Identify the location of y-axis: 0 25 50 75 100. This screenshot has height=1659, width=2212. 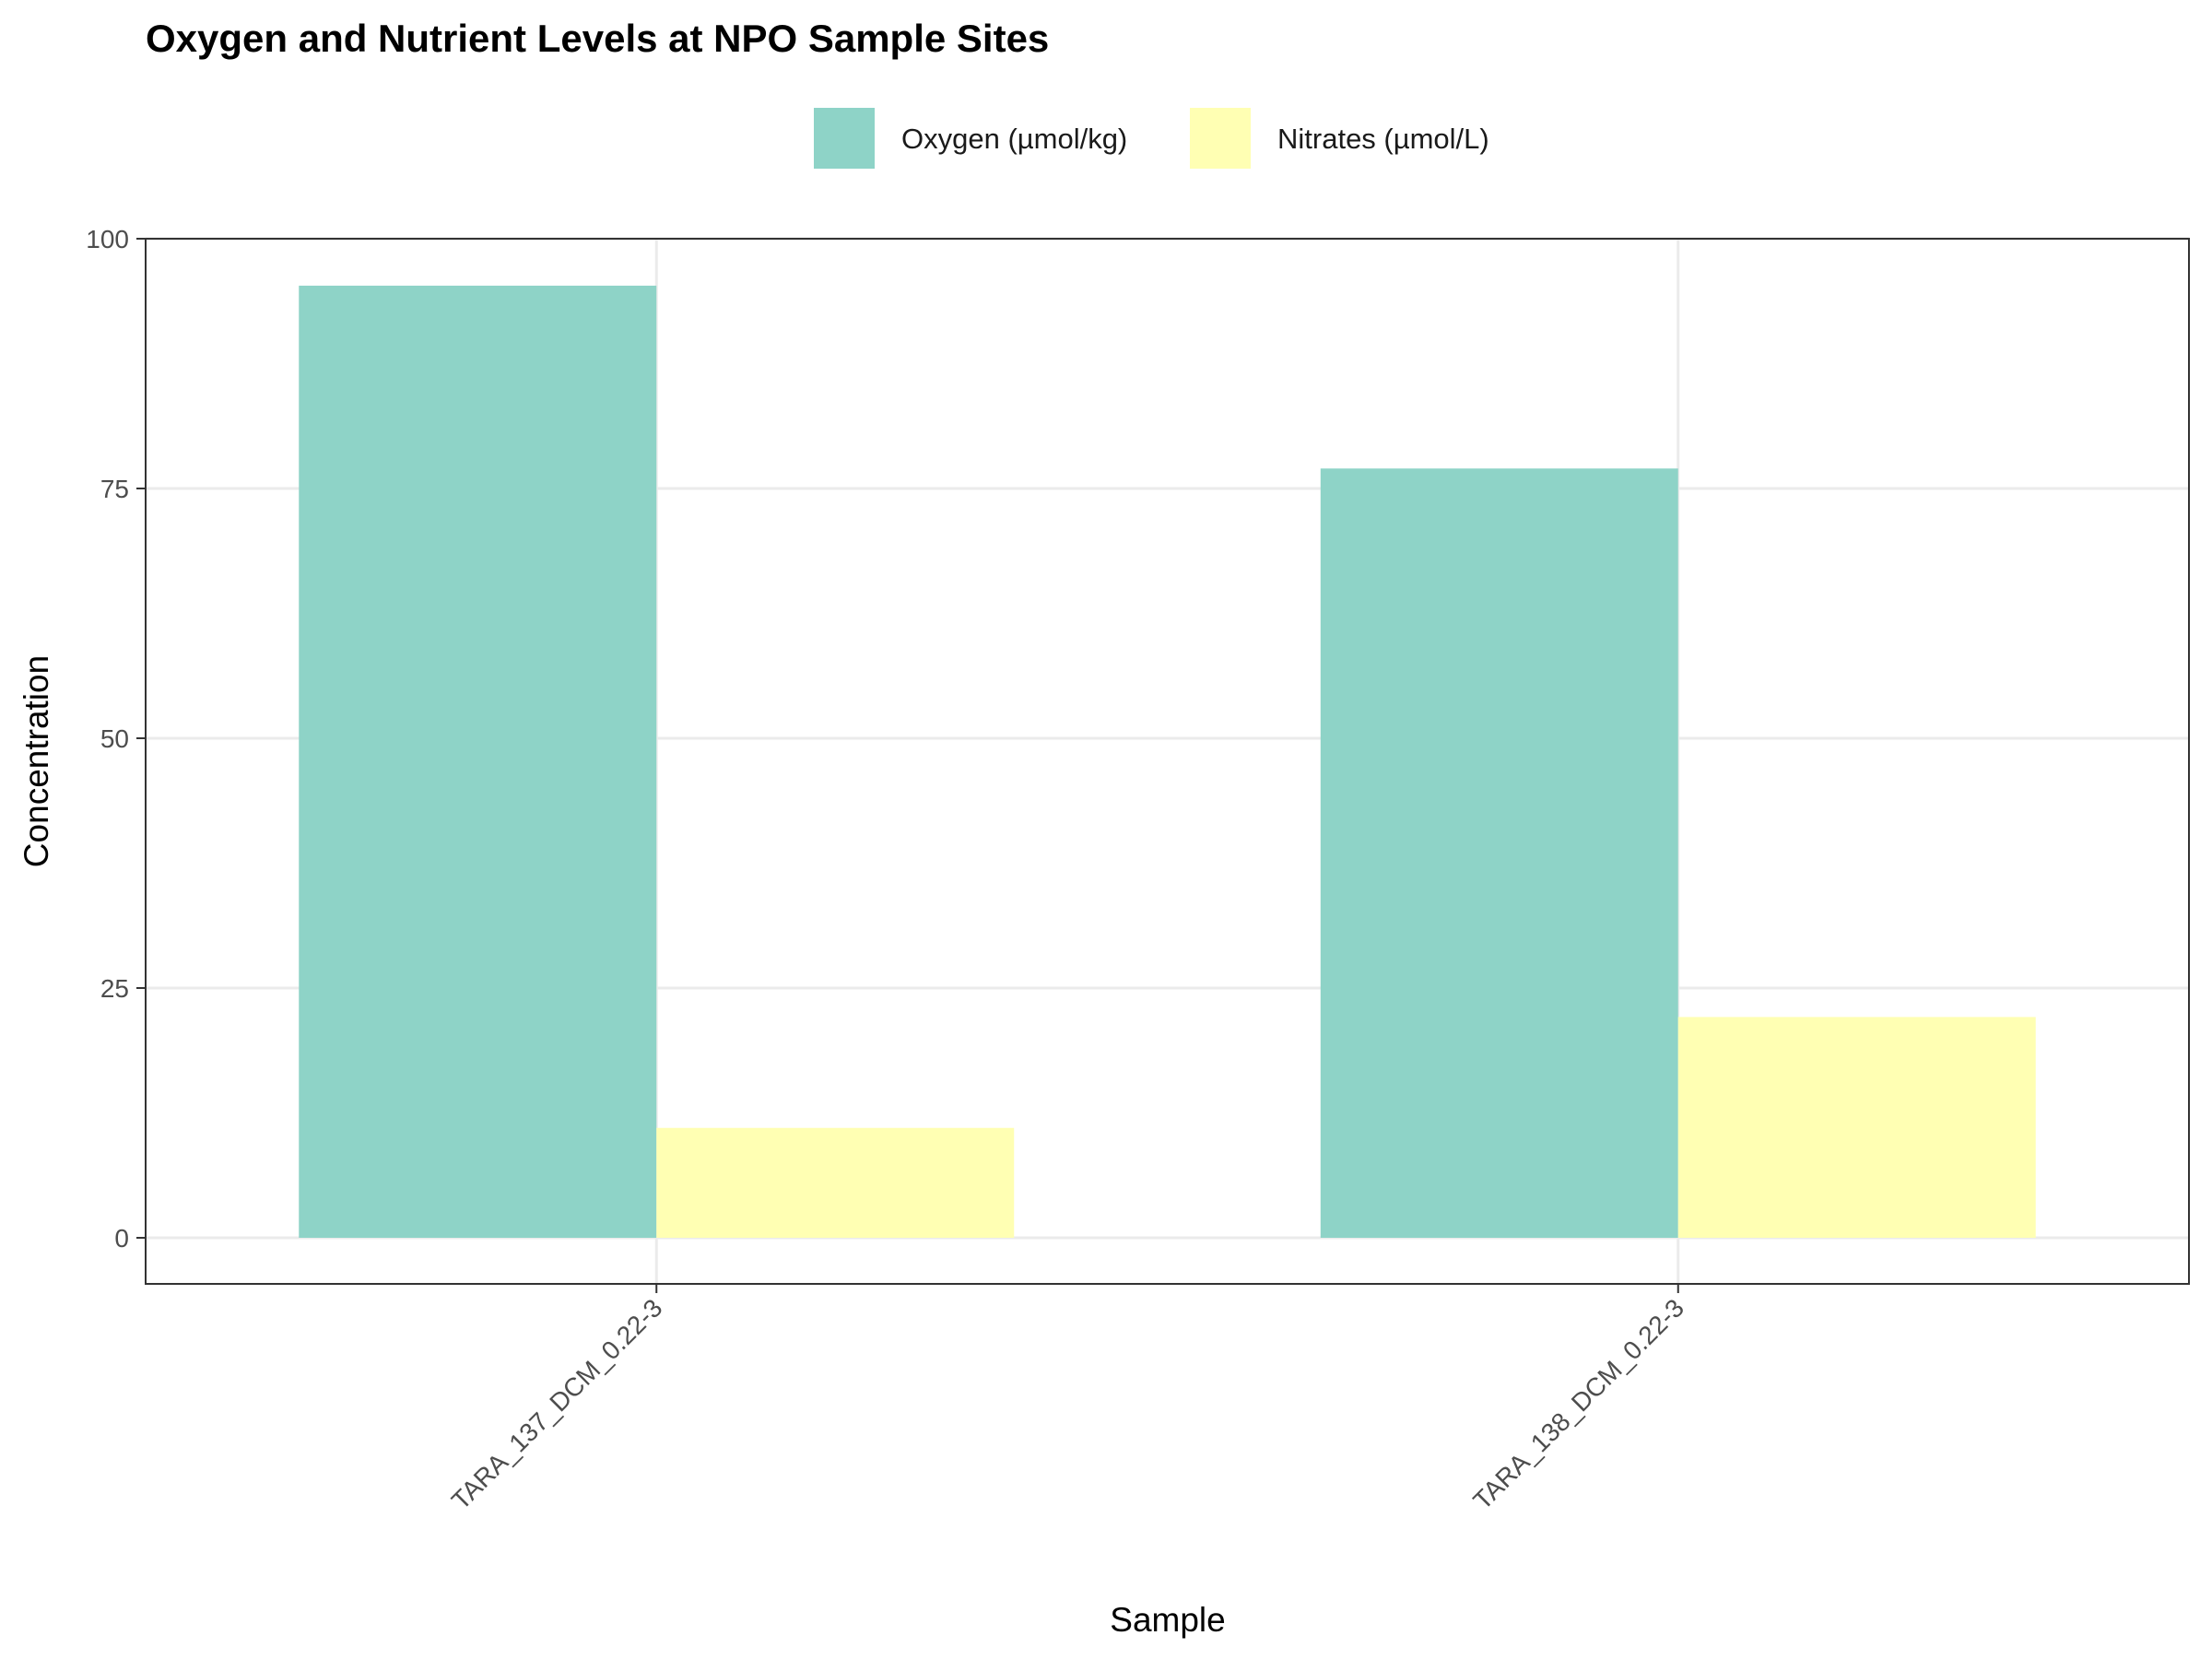
(116, 739).